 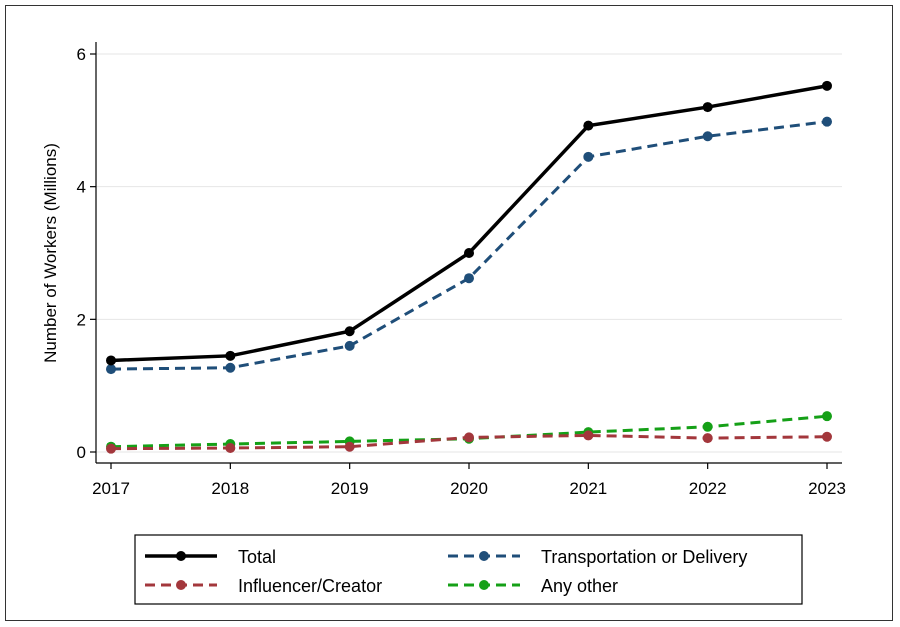 I want to click on data-point-total-2022, so click(x=707, y=107).